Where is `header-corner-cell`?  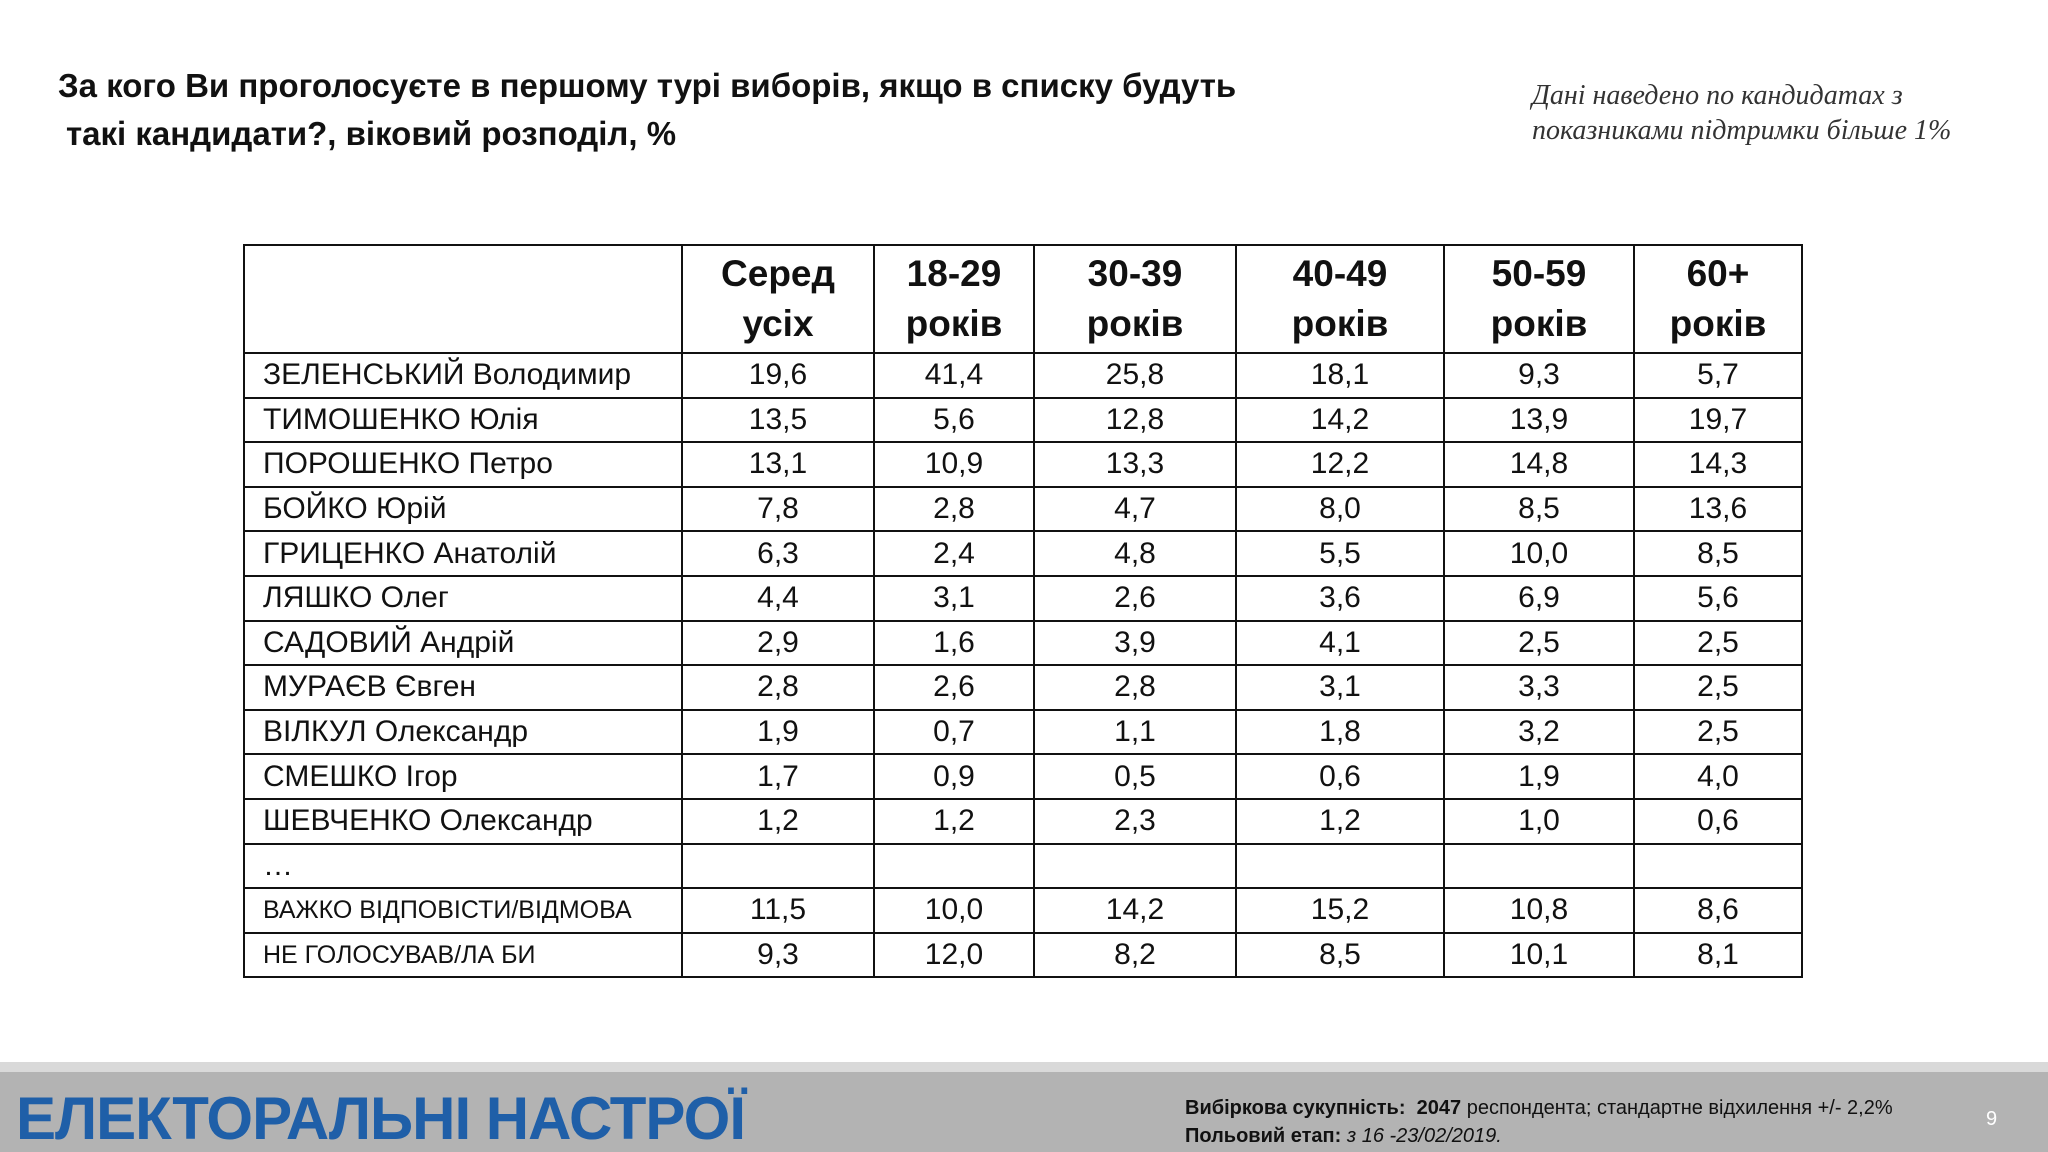
header-corner-cell is located at coordinates (463, 299).